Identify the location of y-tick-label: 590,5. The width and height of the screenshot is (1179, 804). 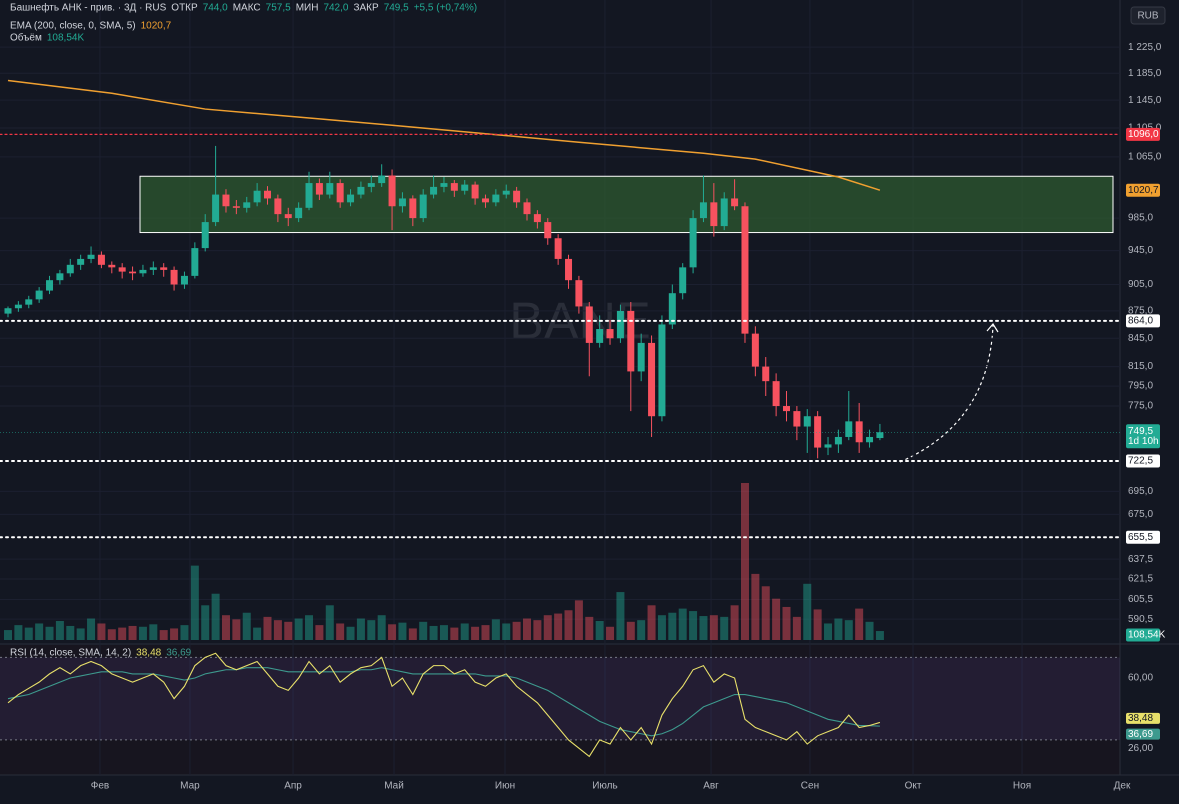
(1140, 619).